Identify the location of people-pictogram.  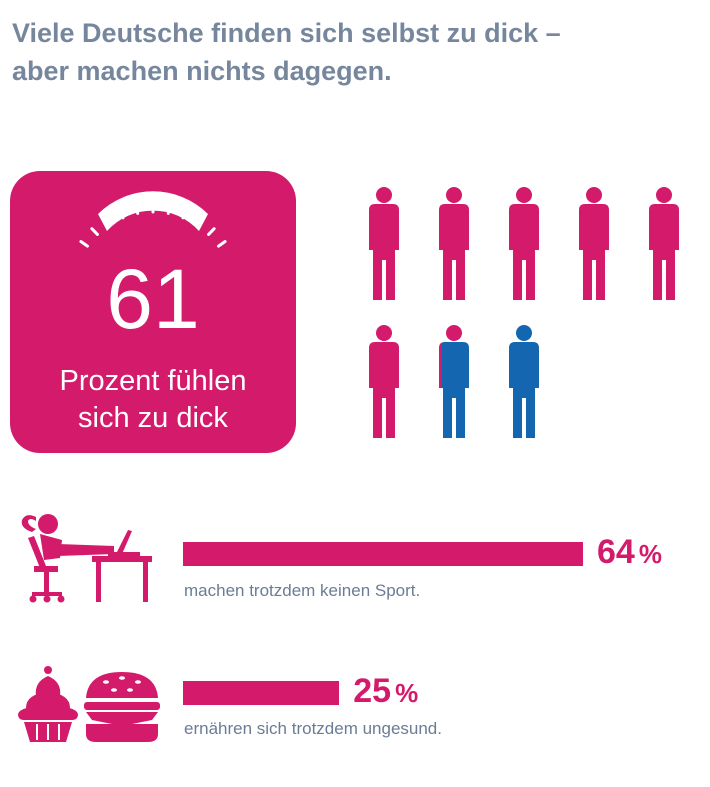
(524, 312).